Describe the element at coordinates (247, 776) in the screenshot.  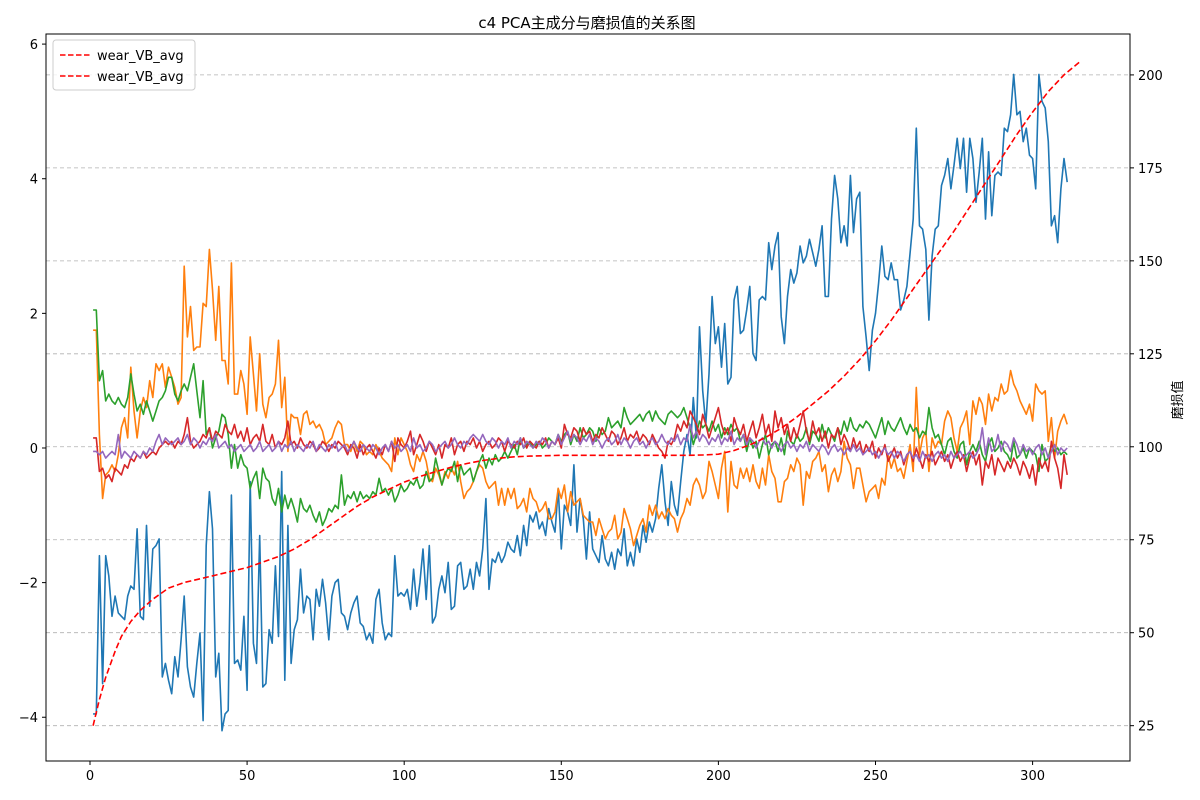
I see `x-tick-label-50: 50` at that location.